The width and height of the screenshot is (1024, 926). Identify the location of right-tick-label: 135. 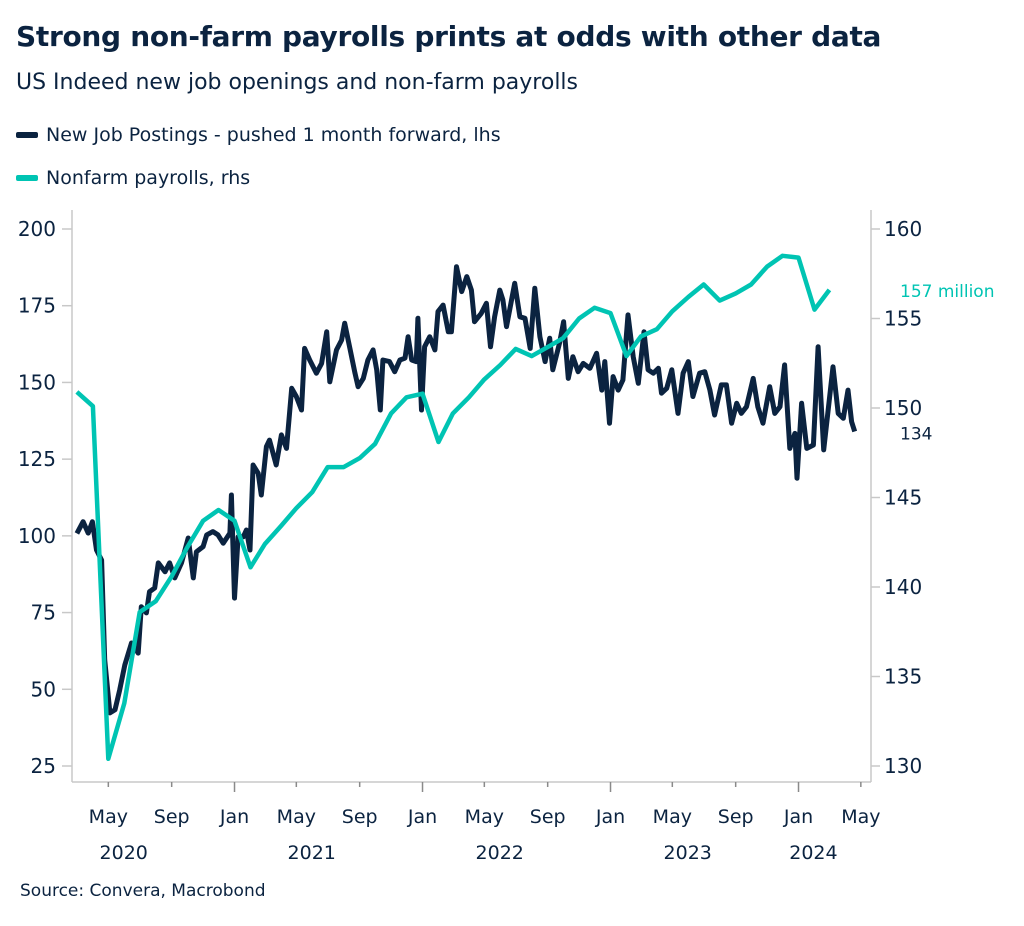
(903, 677).